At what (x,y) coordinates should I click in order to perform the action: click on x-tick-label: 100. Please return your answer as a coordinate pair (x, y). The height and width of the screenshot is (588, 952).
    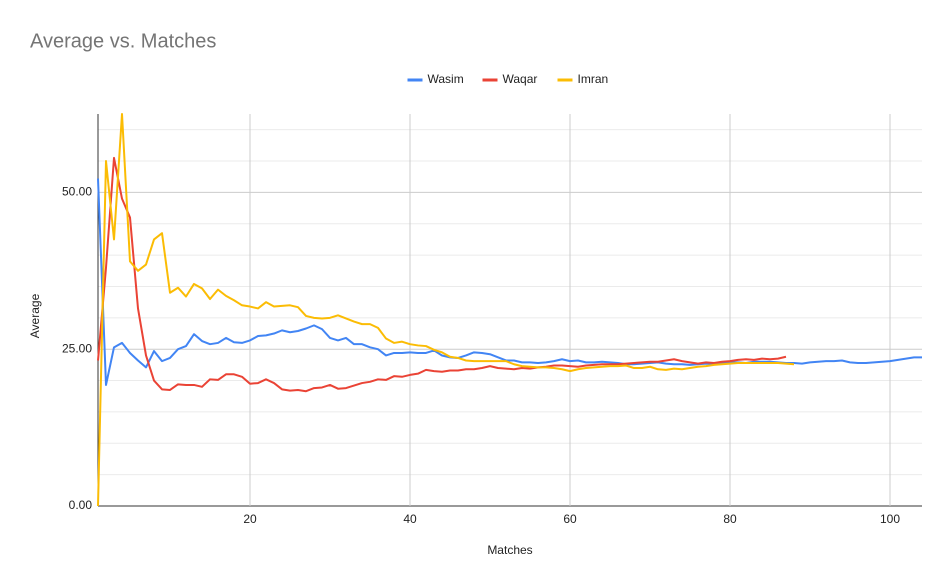
    Looking at the image, I should click on (890, 519).